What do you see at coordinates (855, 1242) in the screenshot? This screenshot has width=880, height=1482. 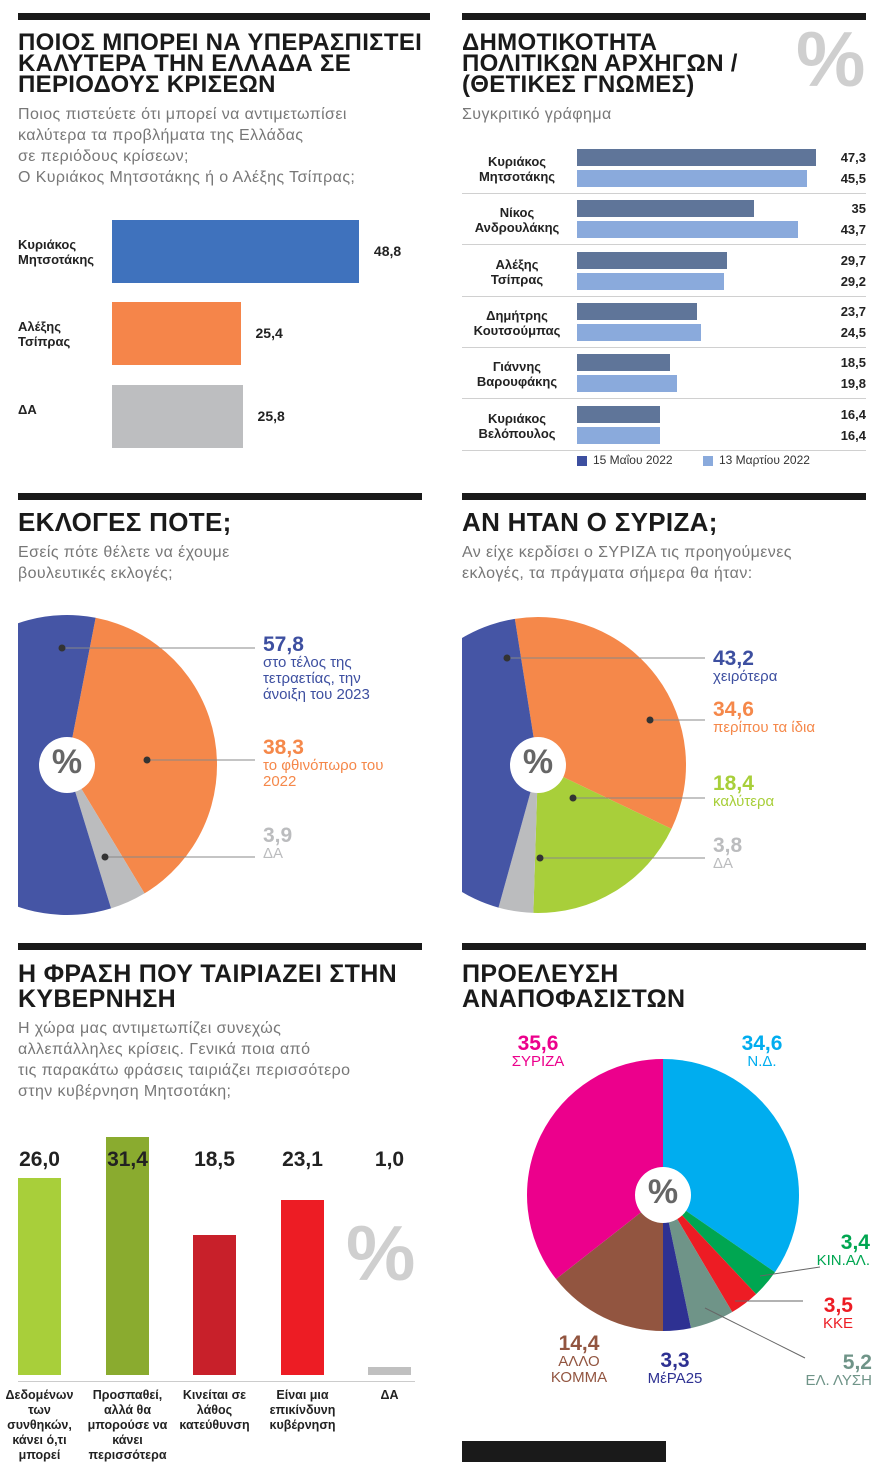 I see `slice-value: 3,4` at bounding box center [855, 1242].